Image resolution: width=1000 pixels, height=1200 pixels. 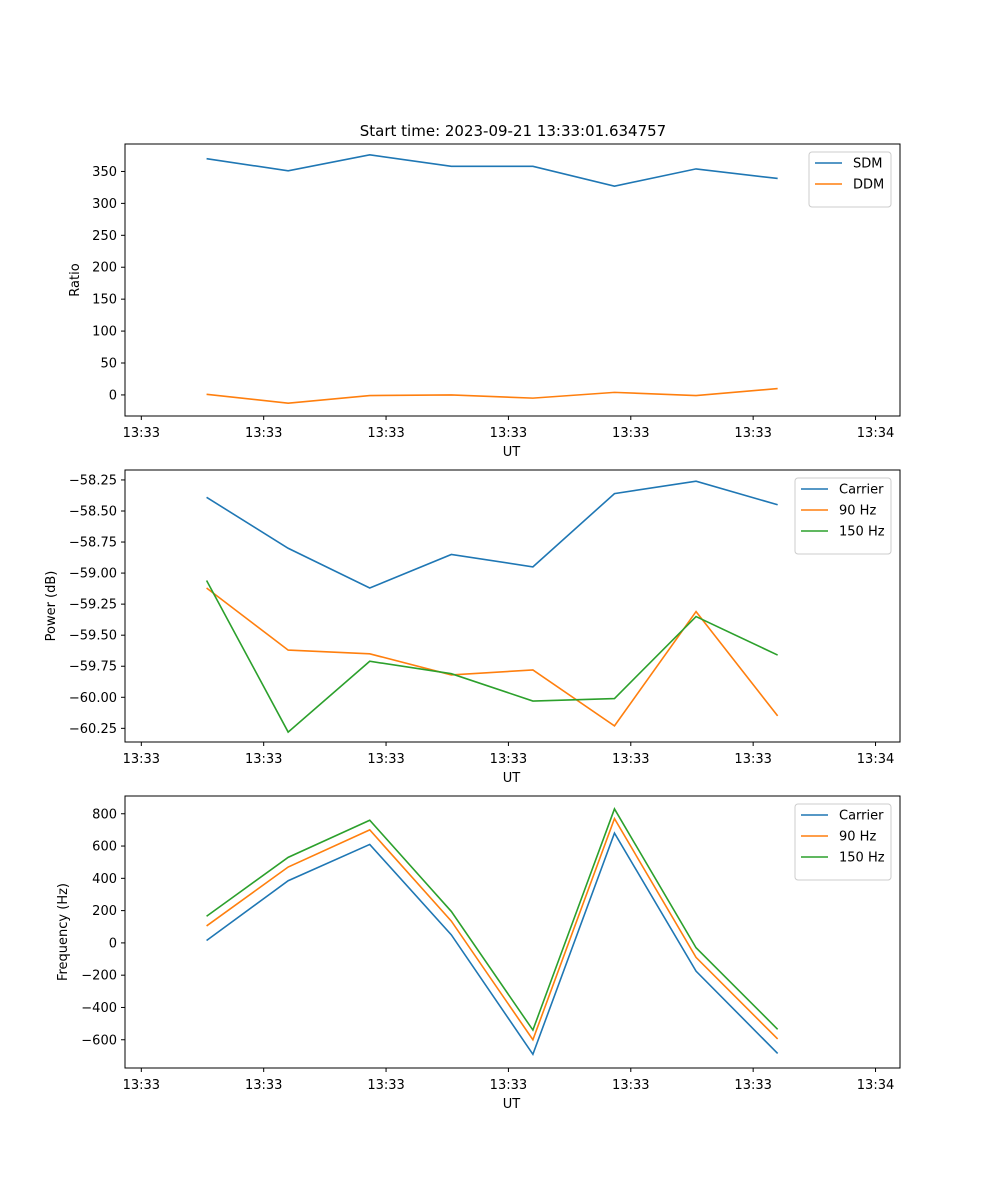 What do you see at coordinates (93, 543) in the screenshot?
I see `y-tick-label: −58.75` at bounding box center [93, 543].